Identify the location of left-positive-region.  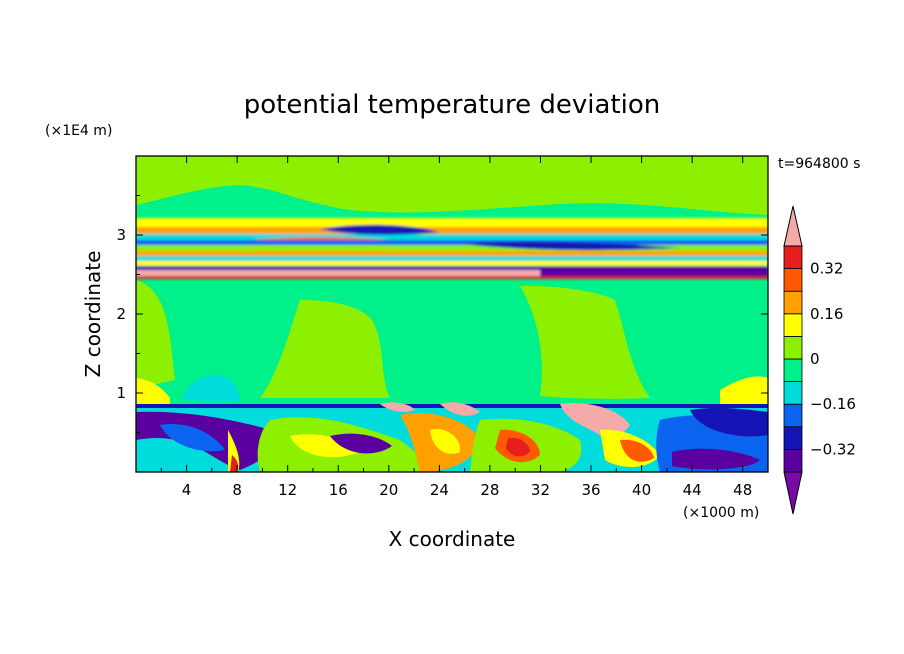
(155, 334).